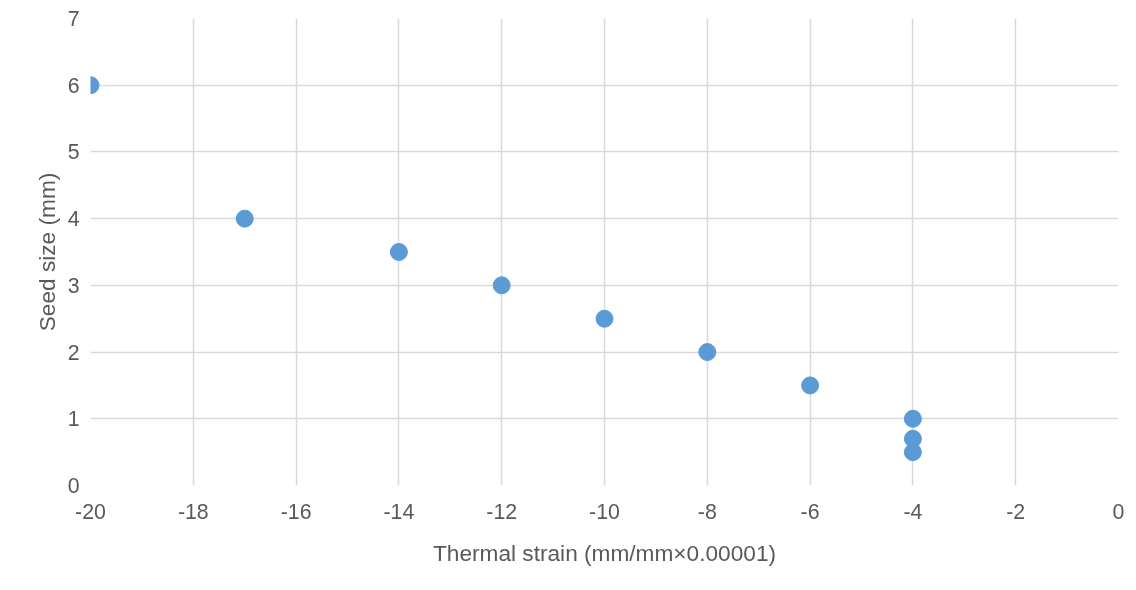  Describe the element at coordinates (73, 19) in the screenshot. I see `y-tick-label: 7` at that location.